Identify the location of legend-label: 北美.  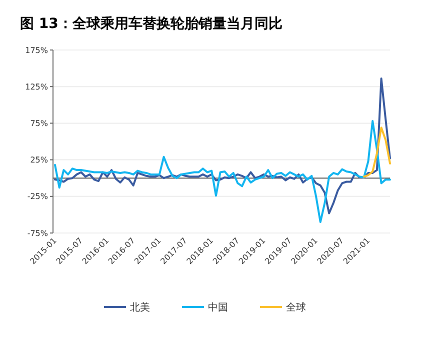
(140, 308).